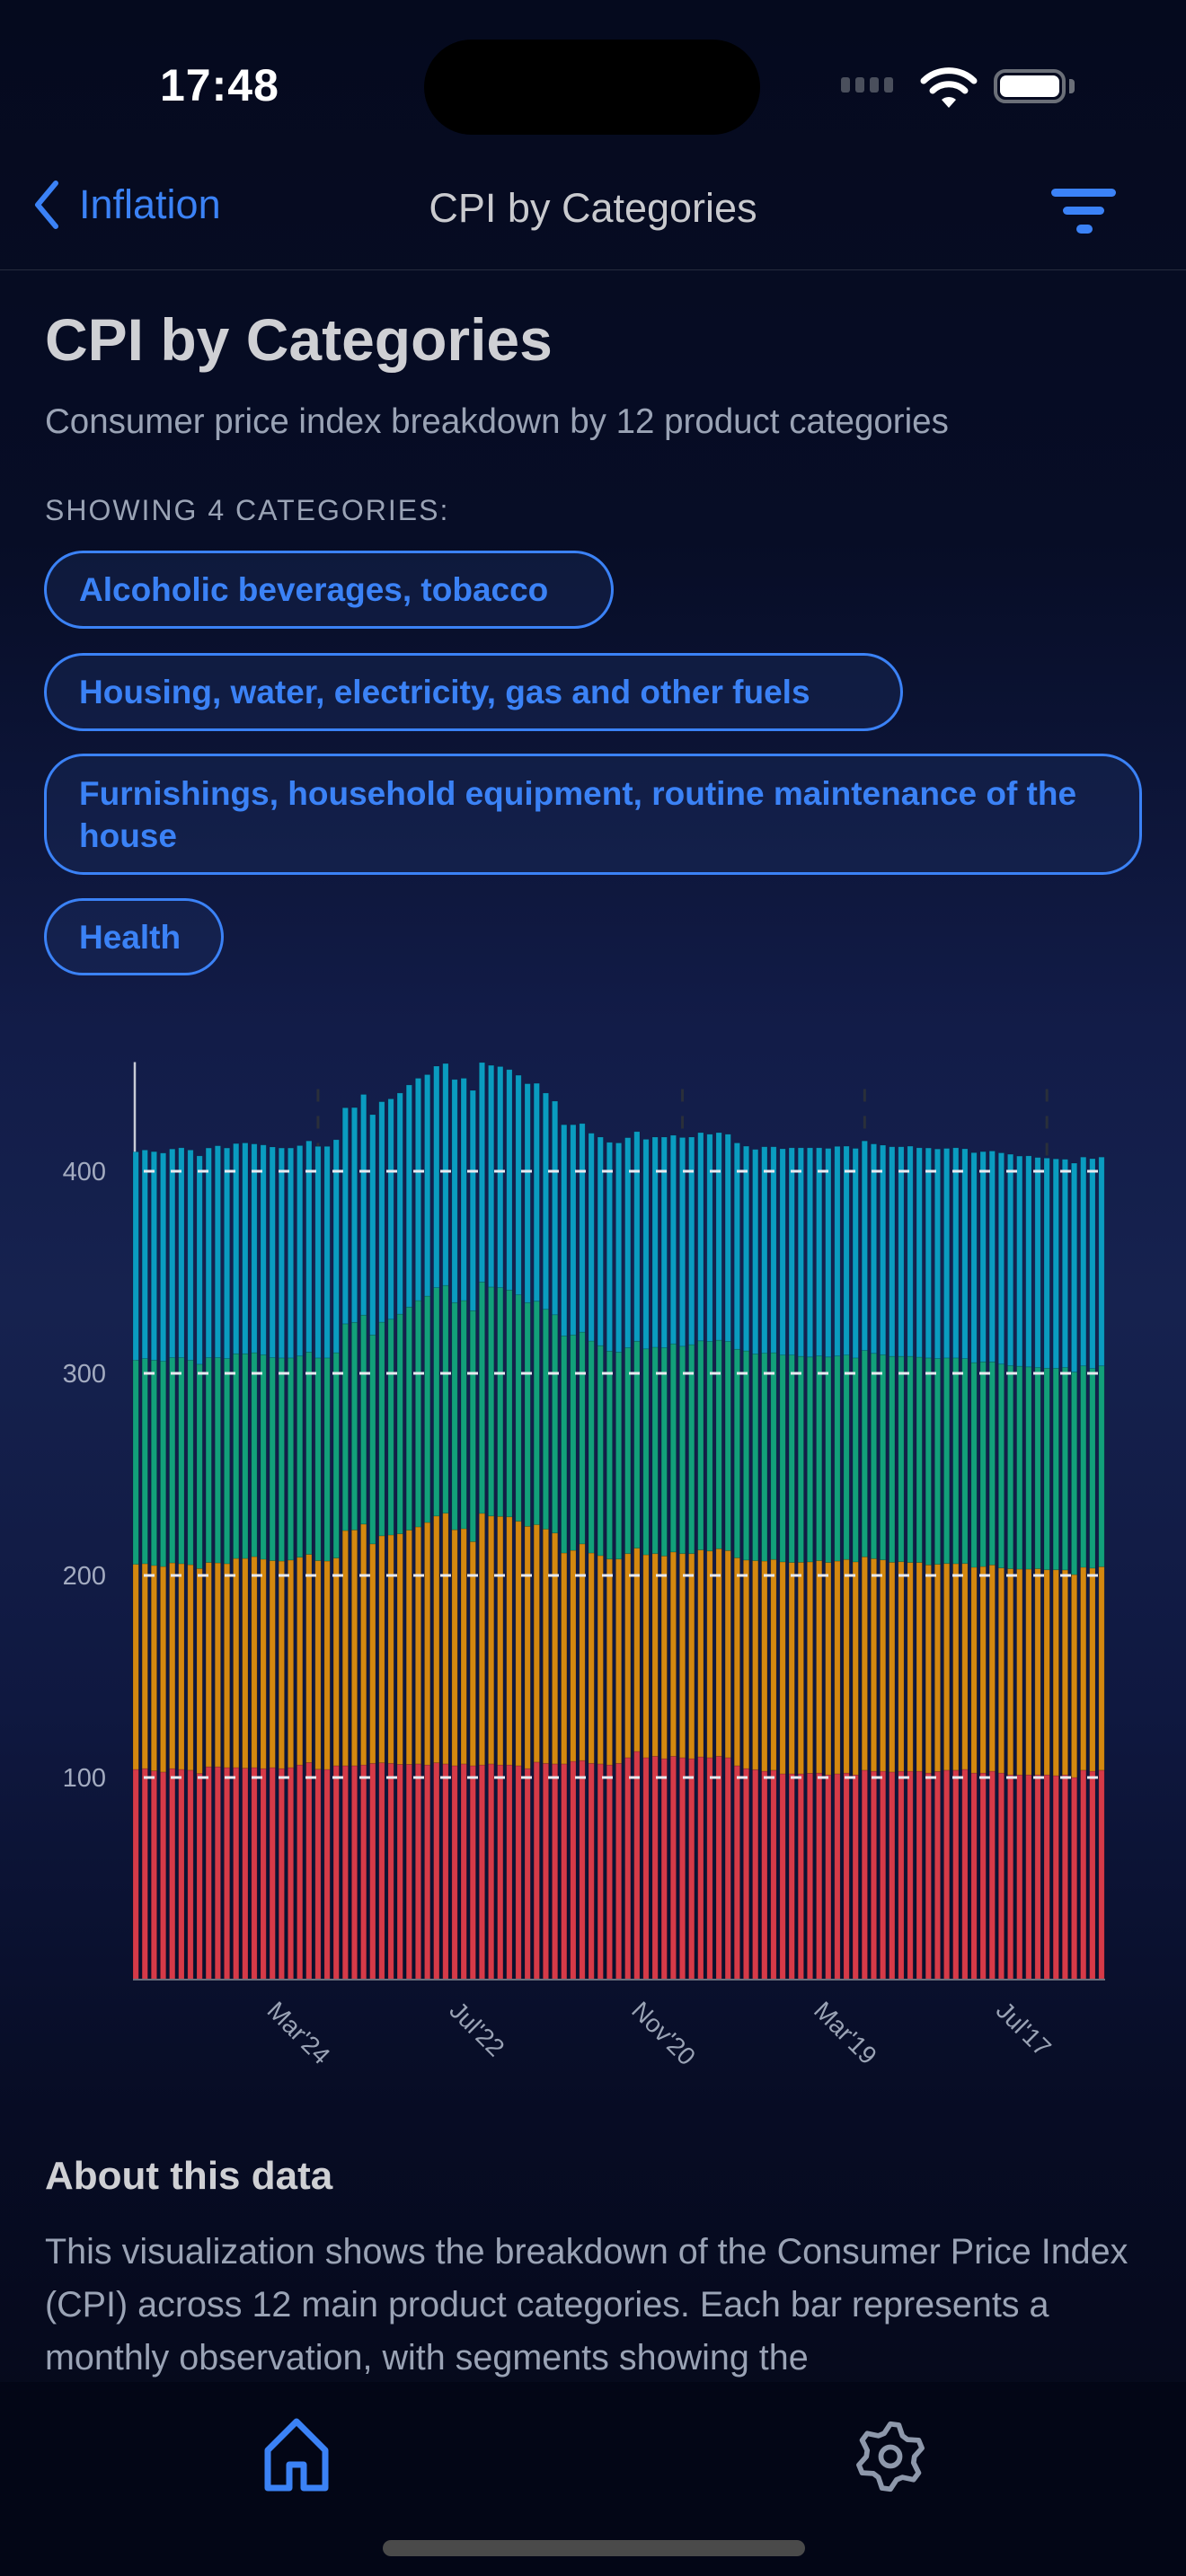 Image resolution: width=1186 pixels, height=2576 pixels. What do you see at coordinates (134, 936) in the screenshot?
I see `category-chip-health: Health` at bounding box center [134, 936].